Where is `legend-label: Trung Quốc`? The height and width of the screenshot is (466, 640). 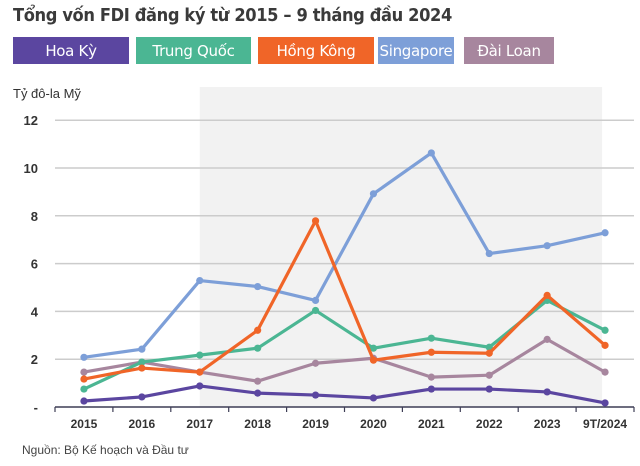 legend-label: Trung Quốc is located at coordinates (193, 50).